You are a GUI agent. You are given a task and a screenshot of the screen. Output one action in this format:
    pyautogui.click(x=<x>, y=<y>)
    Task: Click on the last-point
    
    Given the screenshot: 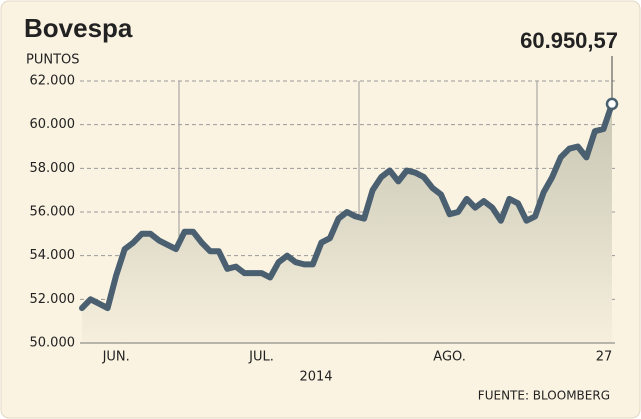 What is the action you would take?
    pyautogui.click(x=612, y=104)
    